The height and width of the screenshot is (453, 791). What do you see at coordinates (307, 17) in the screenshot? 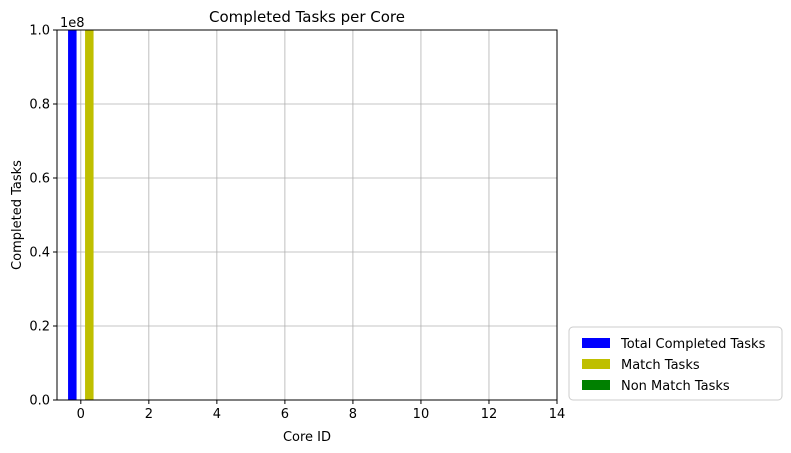
I see `chart-title: Completed Tasks per Core` at bounding box center [307, 17].